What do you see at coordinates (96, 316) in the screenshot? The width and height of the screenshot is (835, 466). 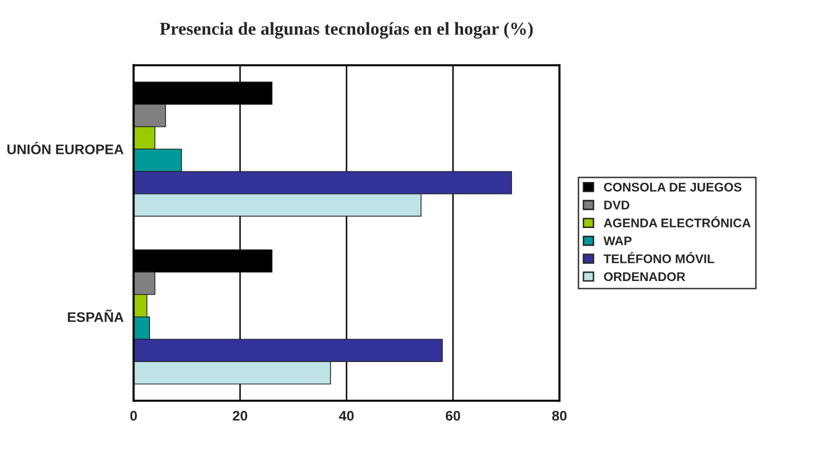 I see `y-tick-label: ESPAÑA` at bounding box center [96, 316].